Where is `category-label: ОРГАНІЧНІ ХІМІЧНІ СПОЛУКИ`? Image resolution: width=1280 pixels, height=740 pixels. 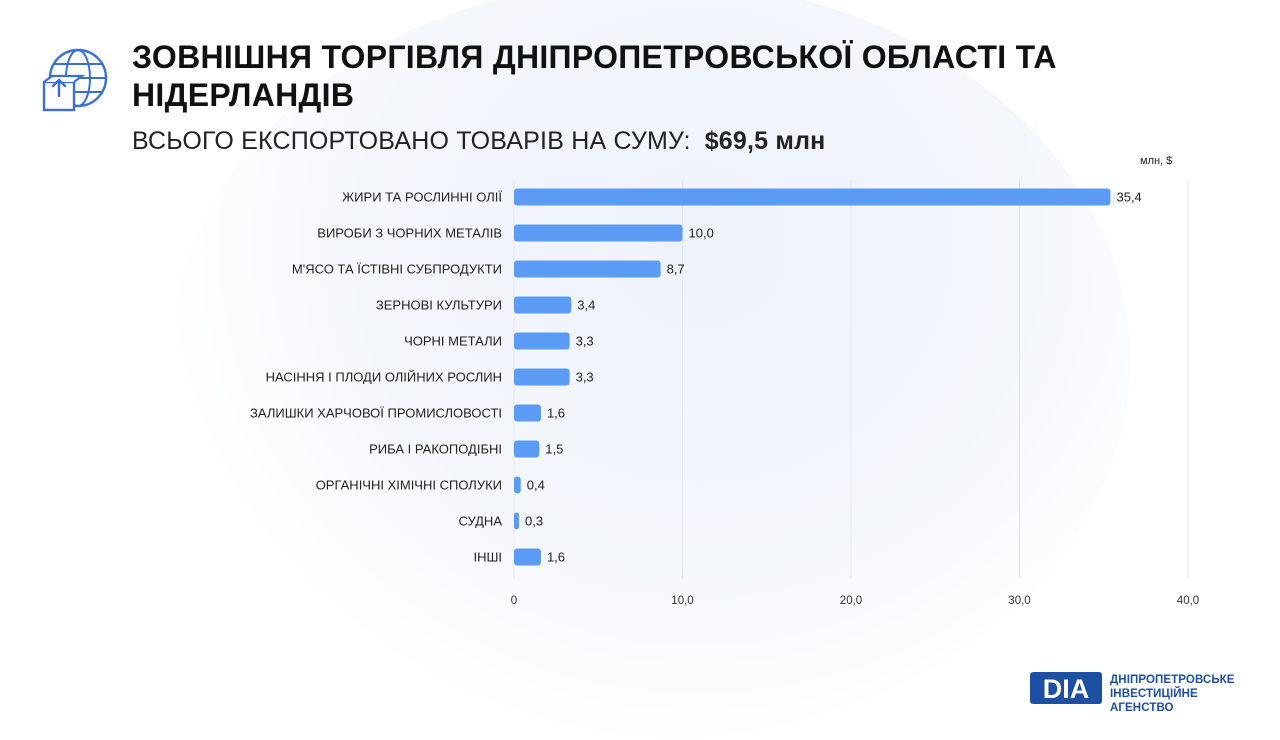 category-label: ОРГАНІЧНІ ХІМІЧНІ СПОЛУКИ is located at coordinates (409, 485).